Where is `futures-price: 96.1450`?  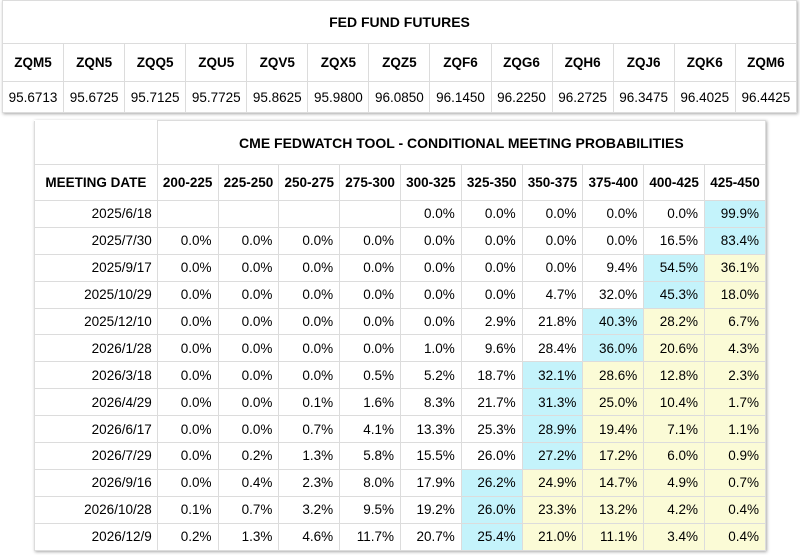 futures-price: 96.1450 is located at coordinates (460, 97).